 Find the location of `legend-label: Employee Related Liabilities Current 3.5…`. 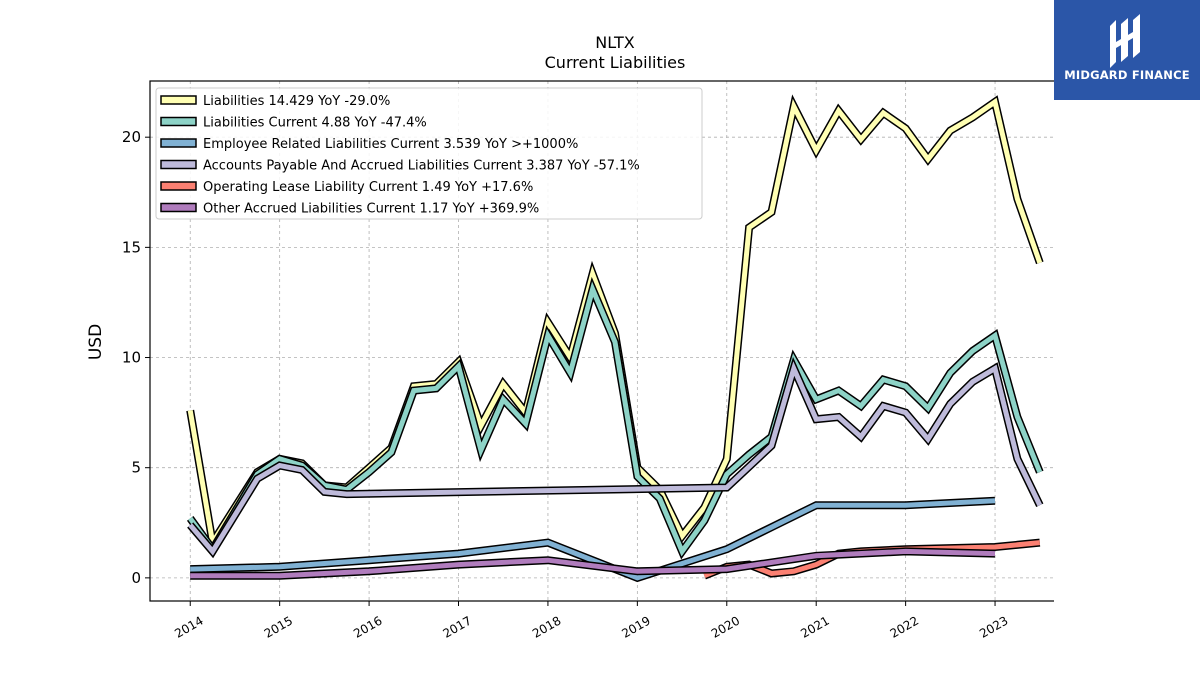

legend-label: Employee Related Liabilities Current 3.5… is located at coordinates (390, 144).